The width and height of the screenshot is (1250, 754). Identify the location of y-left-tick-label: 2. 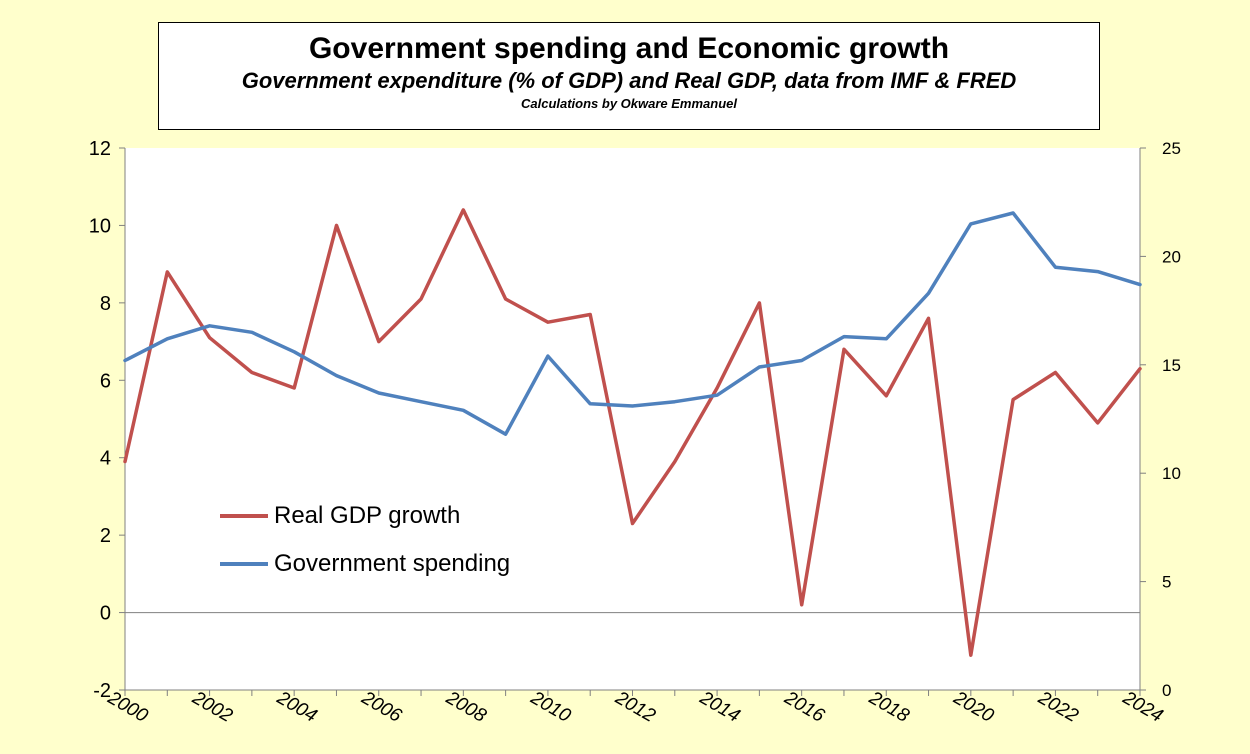
(105, 536).